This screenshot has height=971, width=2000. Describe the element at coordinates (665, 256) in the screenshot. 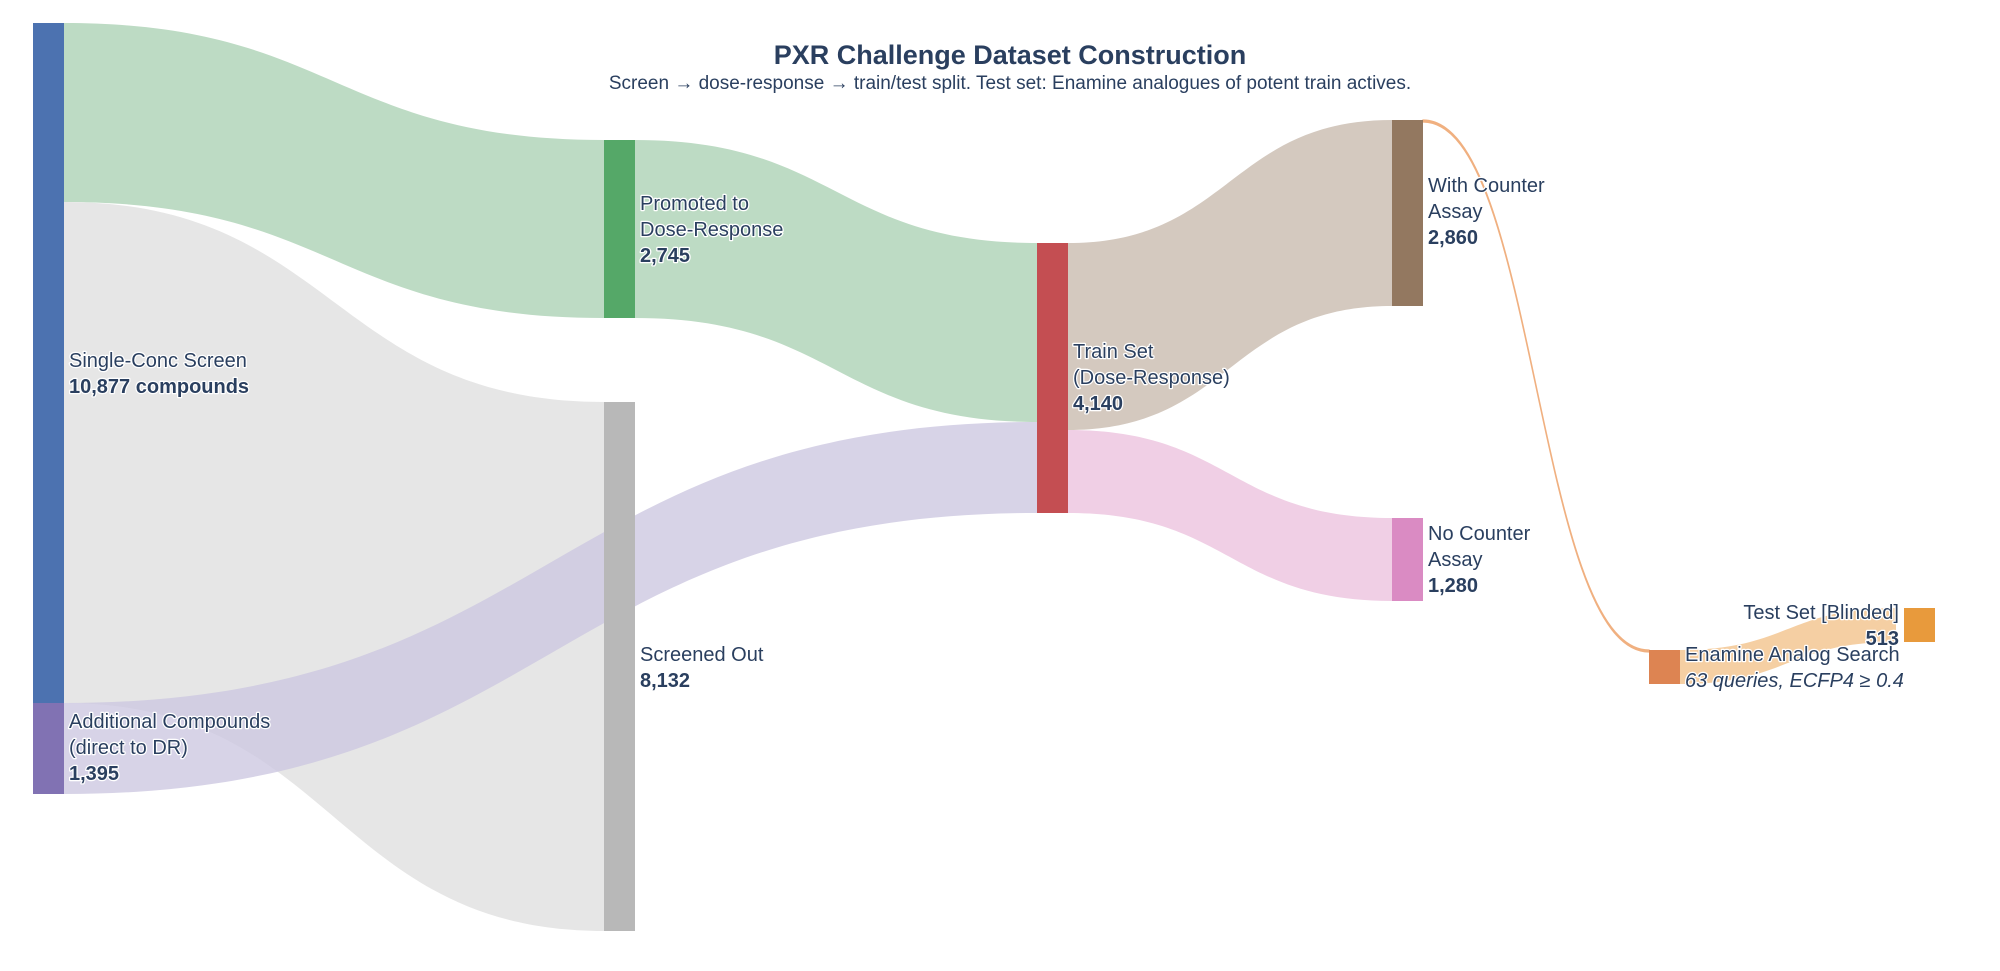

I see `node-value: 2,745` at that location.